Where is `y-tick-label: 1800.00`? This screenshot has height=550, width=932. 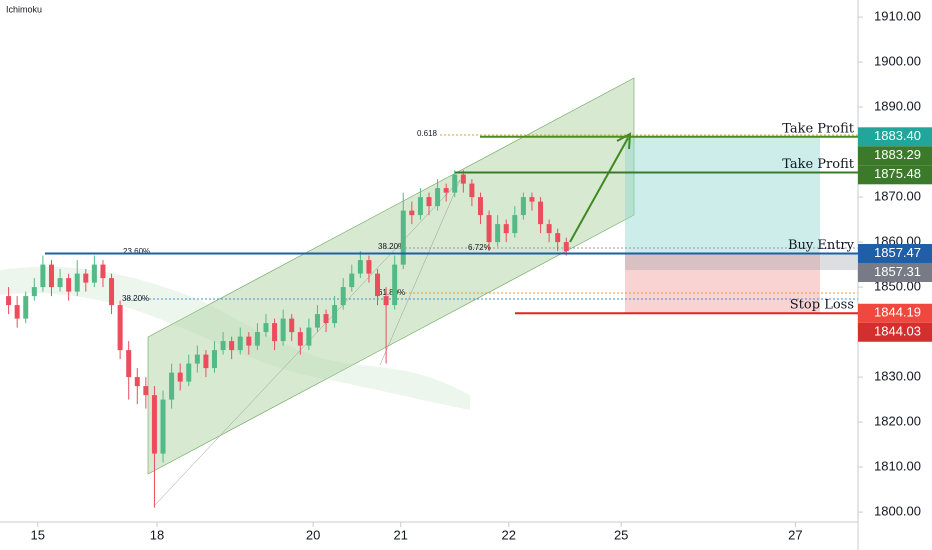 y-tick-label: 1800.00 is located at coordinates (897, 511).